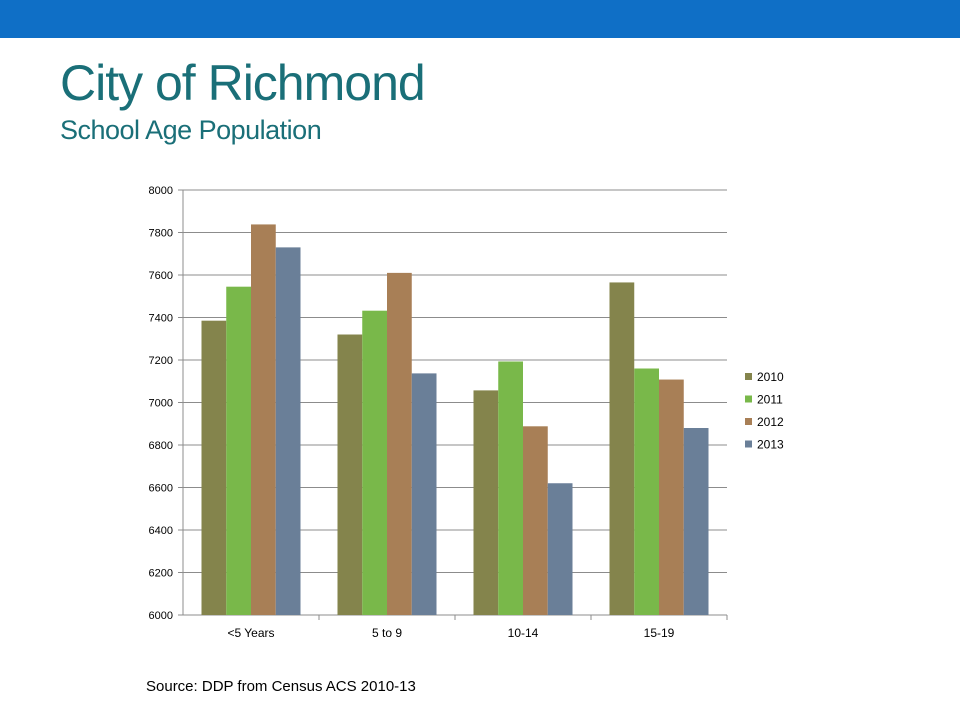  What do you see at coordinates (281, 686) in the screenshot?
I see `source-note: Source: DDP from Census ACS 2010-13` at bounding box center [281, 686].